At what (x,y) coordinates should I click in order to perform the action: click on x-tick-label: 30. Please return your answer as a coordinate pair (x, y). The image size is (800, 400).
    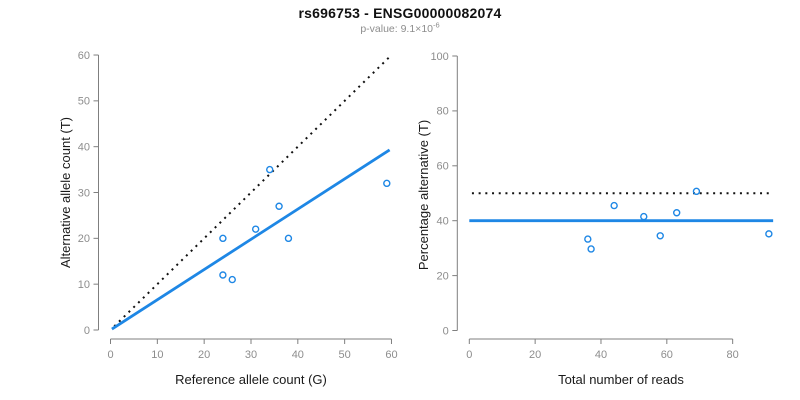
    Looking at the image, I should click on (251, 355).